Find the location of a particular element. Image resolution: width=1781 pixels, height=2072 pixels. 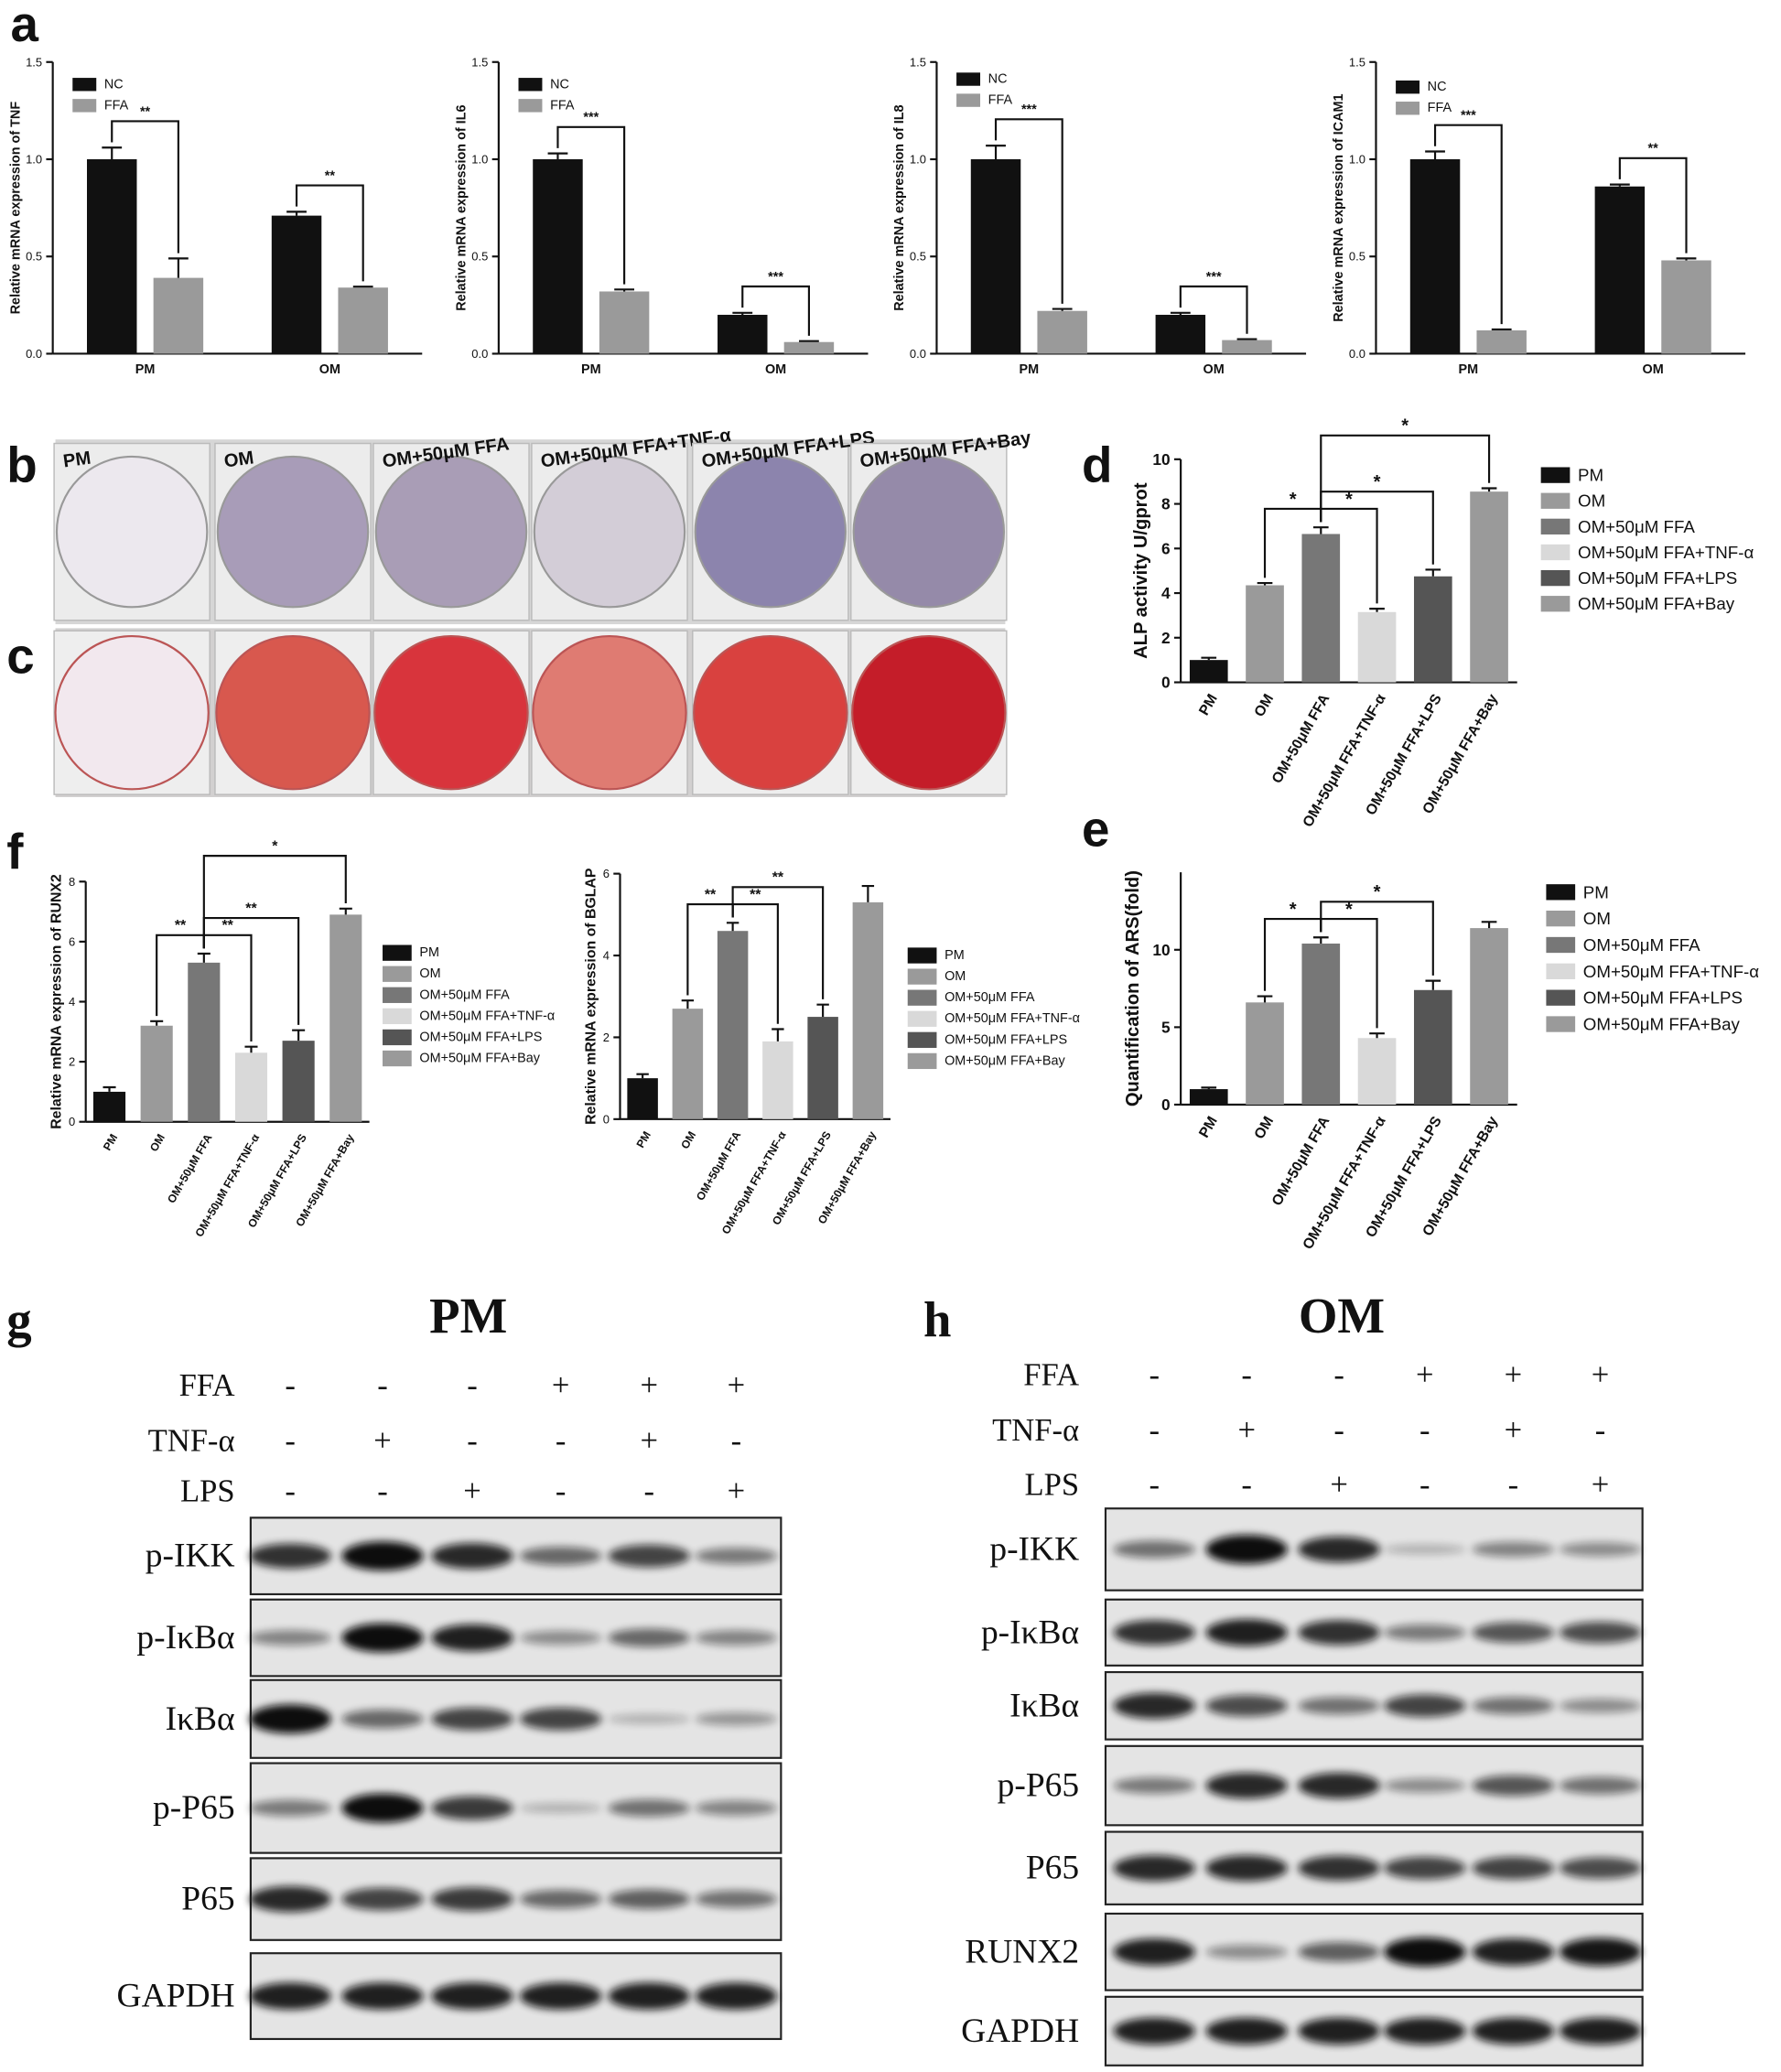

y-axis-label: Relative mRNA expression of BGLAP is located at coordinates (591, 996).